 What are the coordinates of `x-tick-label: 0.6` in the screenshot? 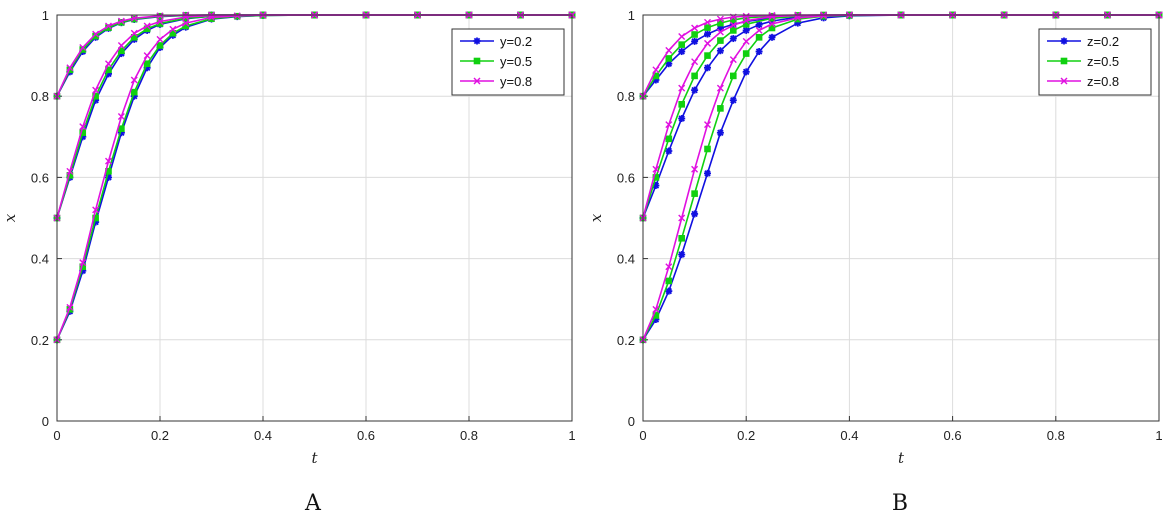 It's located at (953, 435).